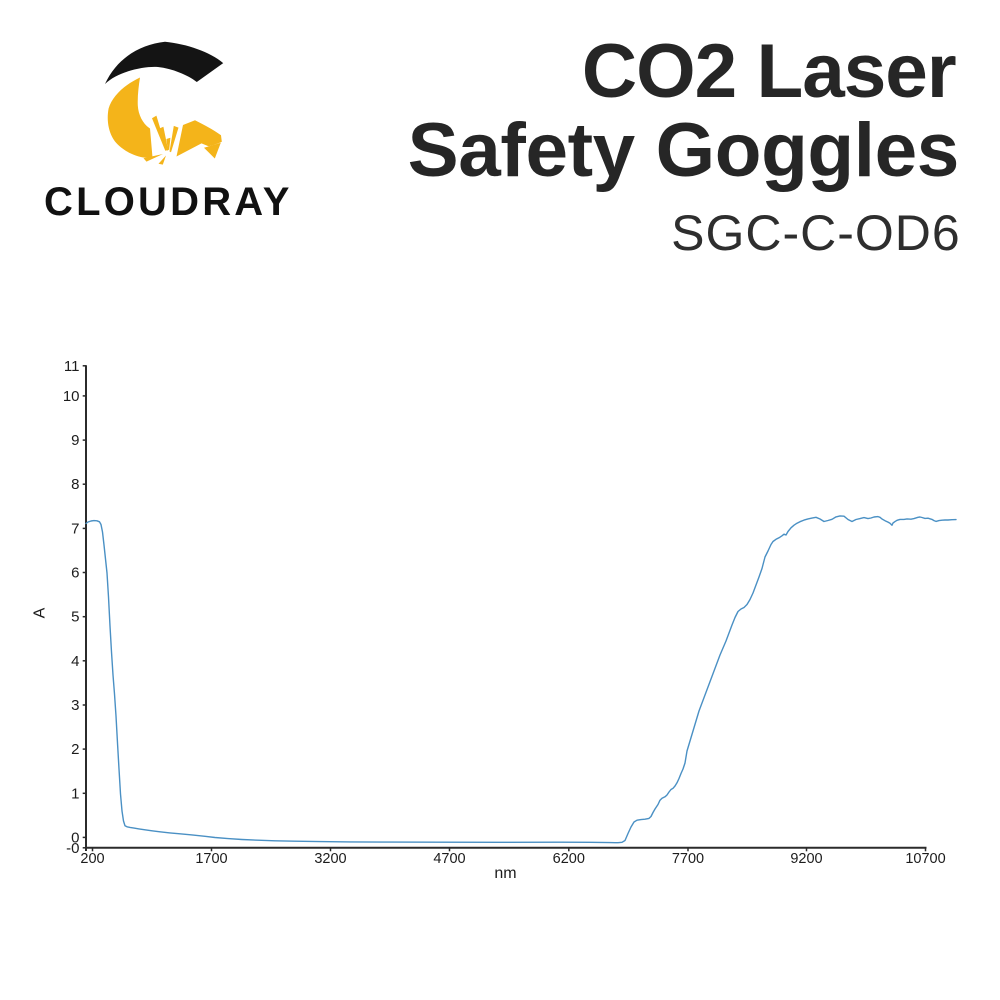 The image size is (1000, 1000). Describe the element at coordinates (211, 859) in the screenshot. I see `svg-text: 1700` at that location.